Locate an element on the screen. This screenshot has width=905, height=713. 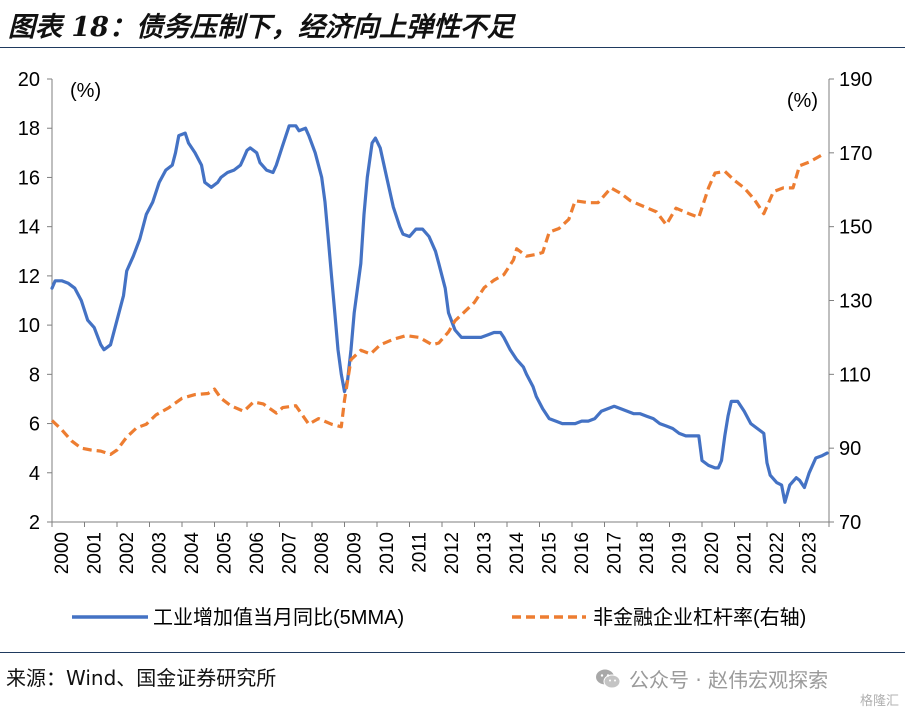
x-tick-label: 2012 is located at coordinates (452, 553).